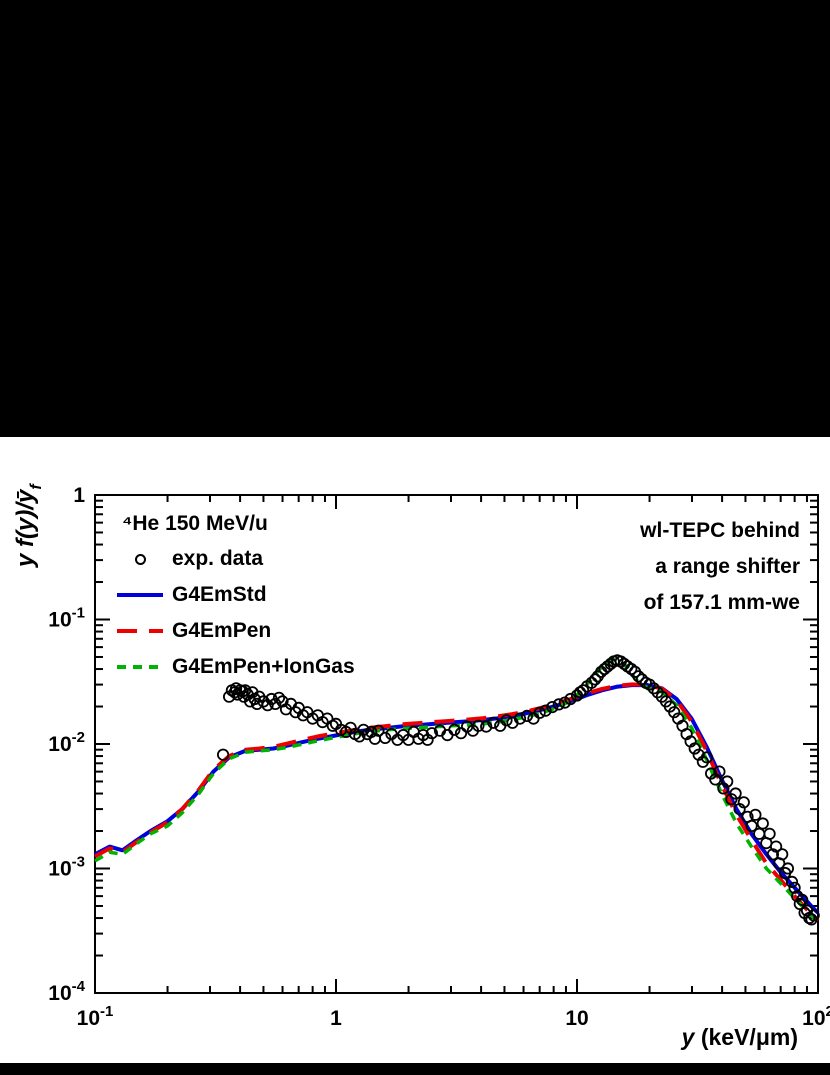  I want to click on legend-label-exp-data: exp. data, so click(218, 558).